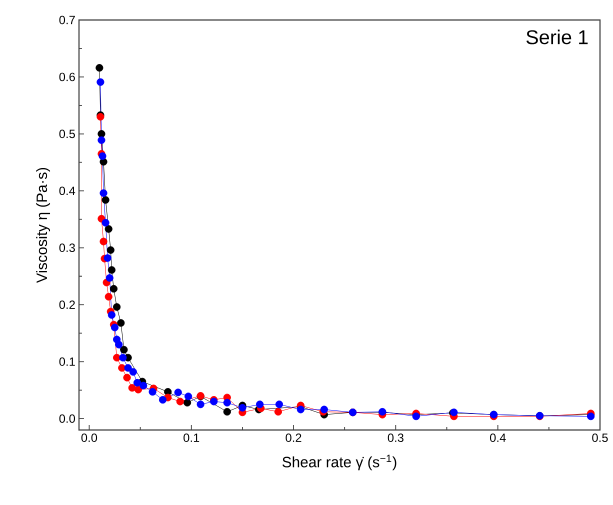 The image size is (613, 505). Describe the element at coordinates (67, 77) in the screenshot. I see `y-tick-label: 0.6` at that location.